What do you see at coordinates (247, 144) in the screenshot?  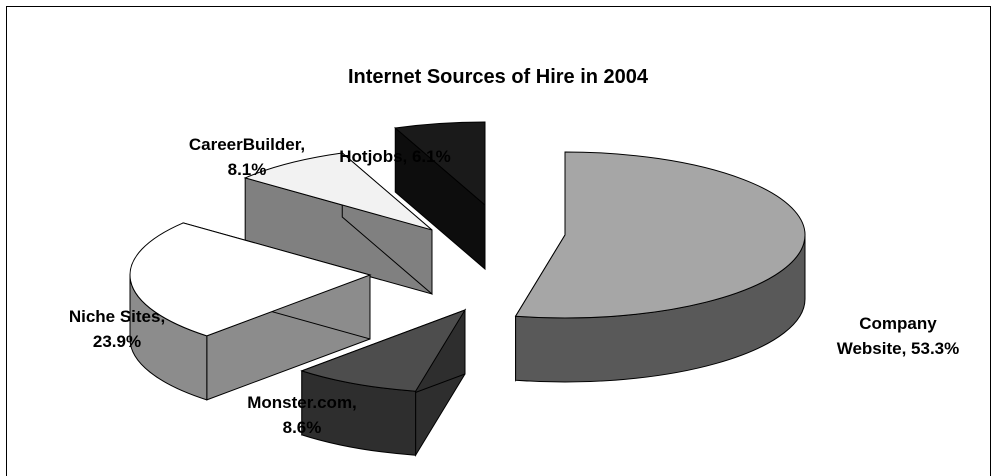 I see `data-label-line: CareerBuilder,` at bounding box center [247, 144].